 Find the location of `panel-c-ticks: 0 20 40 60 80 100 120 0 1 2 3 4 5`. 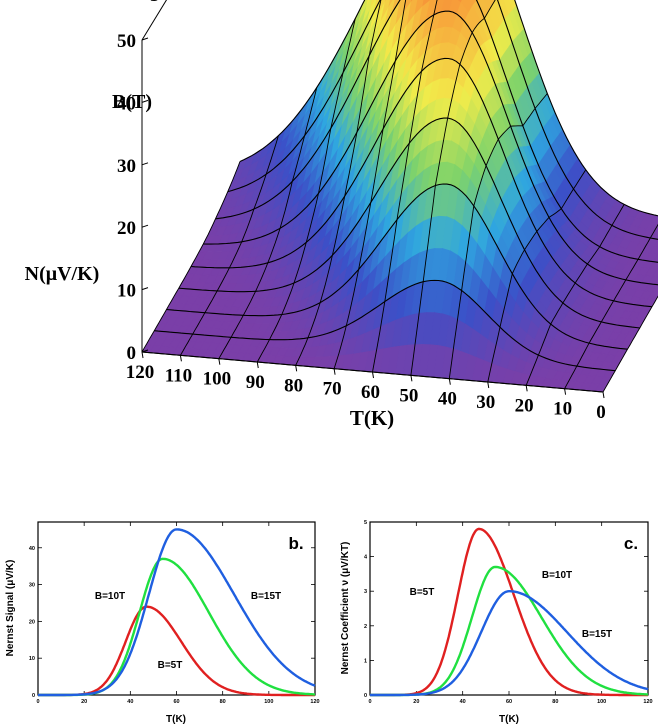

panel-c-ticks: 0 20 40 60 80 100 120 0 1 2 3 4 5 is located at coordinates (508, 612).